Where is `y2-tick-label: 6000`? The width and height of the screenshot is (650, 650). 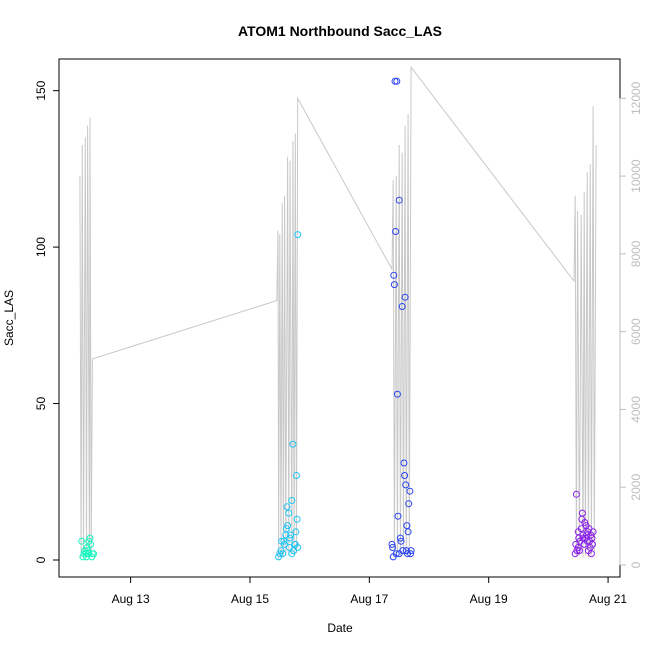
y2-tick-label: 6000 is located at coordinates (636, 331).